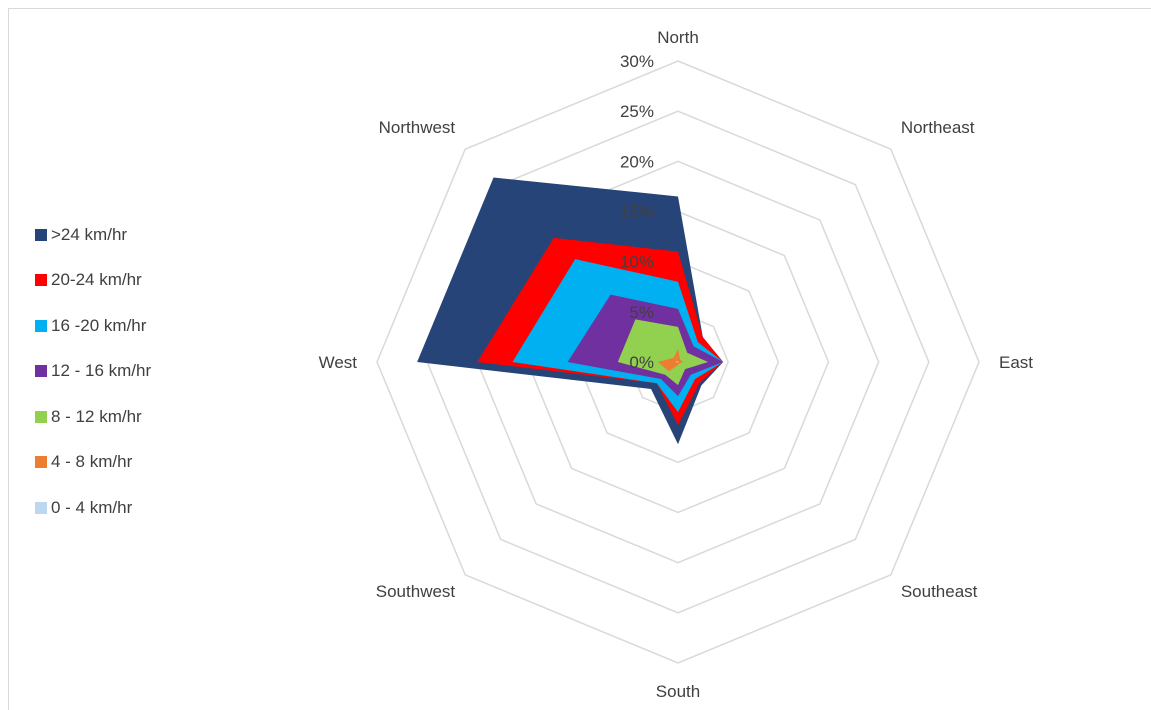 The height and width of the screenshot is (710, 1151). I want to click on direction-label-south: South, so click(678, 691).